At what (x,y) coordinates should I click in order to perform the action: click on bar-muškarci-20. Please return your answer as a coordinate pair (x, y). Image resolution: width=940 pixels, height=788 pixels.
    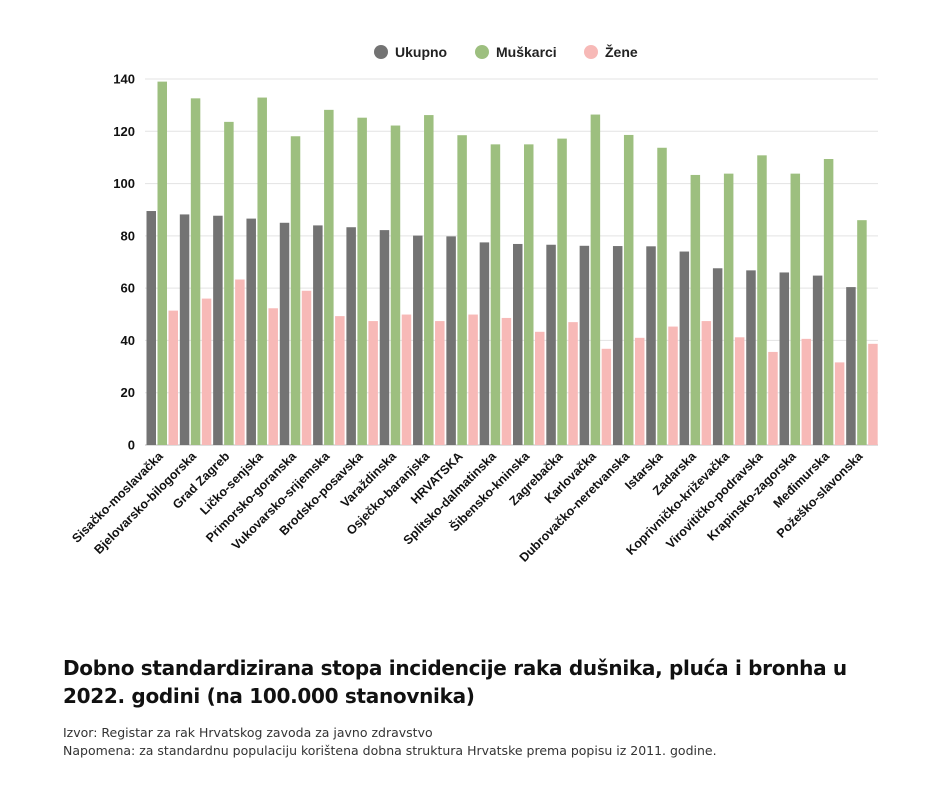
    Looking at the image, I should click on (828, 302).